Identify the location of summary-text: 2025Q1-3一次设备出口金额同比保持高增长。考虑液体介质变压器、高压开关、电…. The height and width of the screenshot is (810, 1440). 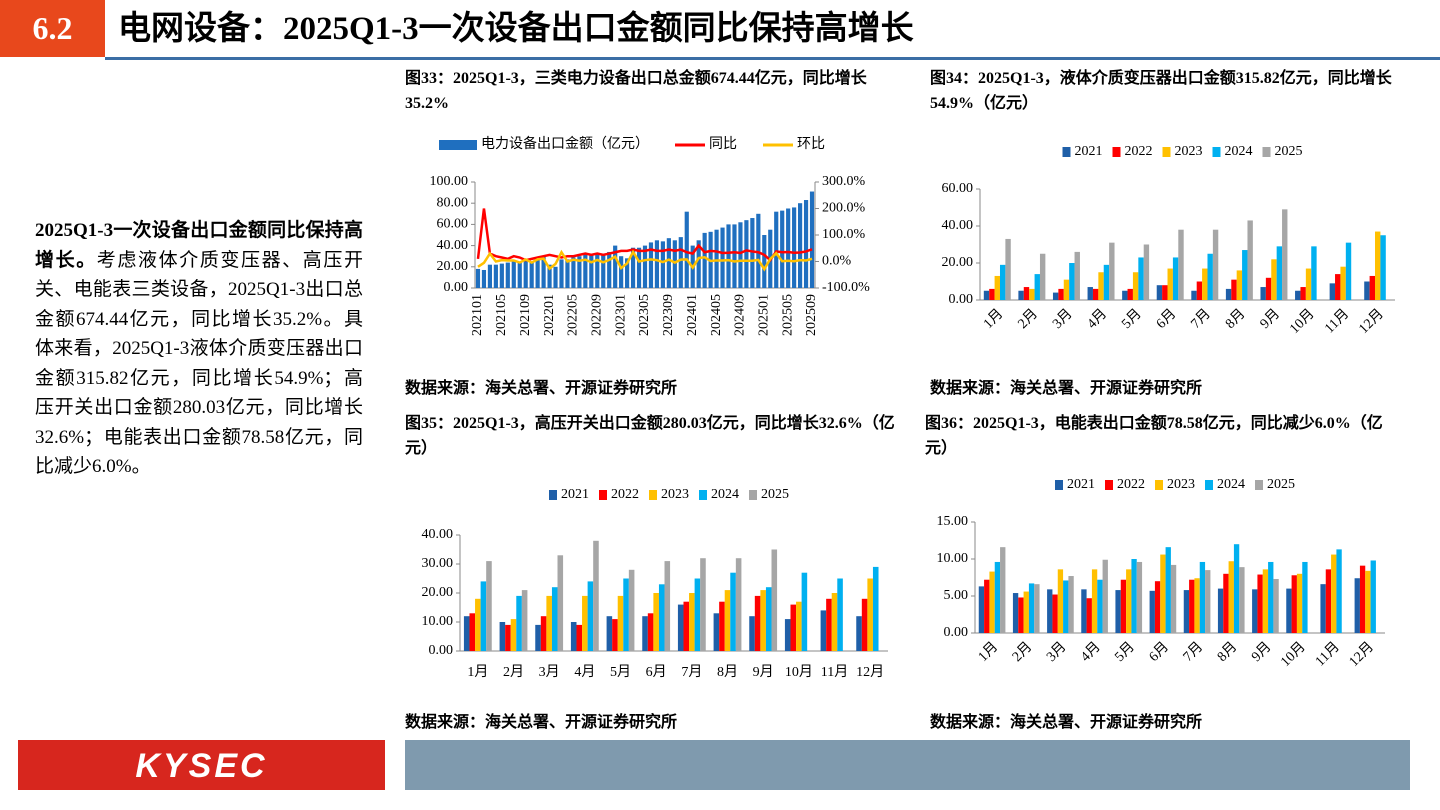
(199, 349).